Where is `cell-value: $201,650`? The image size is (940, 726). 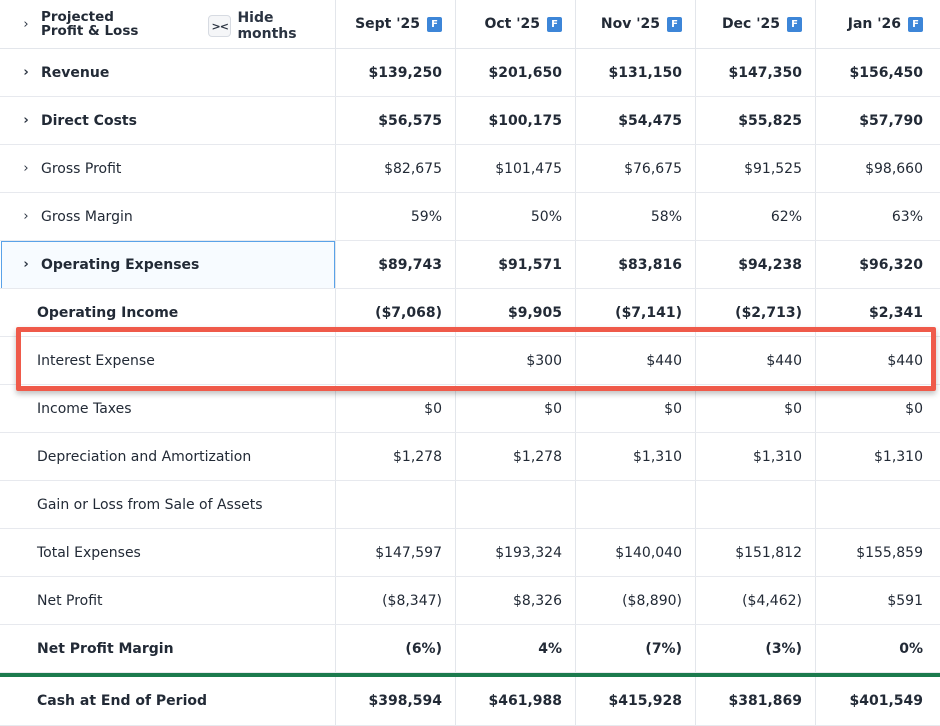
cell-value: $201,650 is located at coordinates (516, 72).